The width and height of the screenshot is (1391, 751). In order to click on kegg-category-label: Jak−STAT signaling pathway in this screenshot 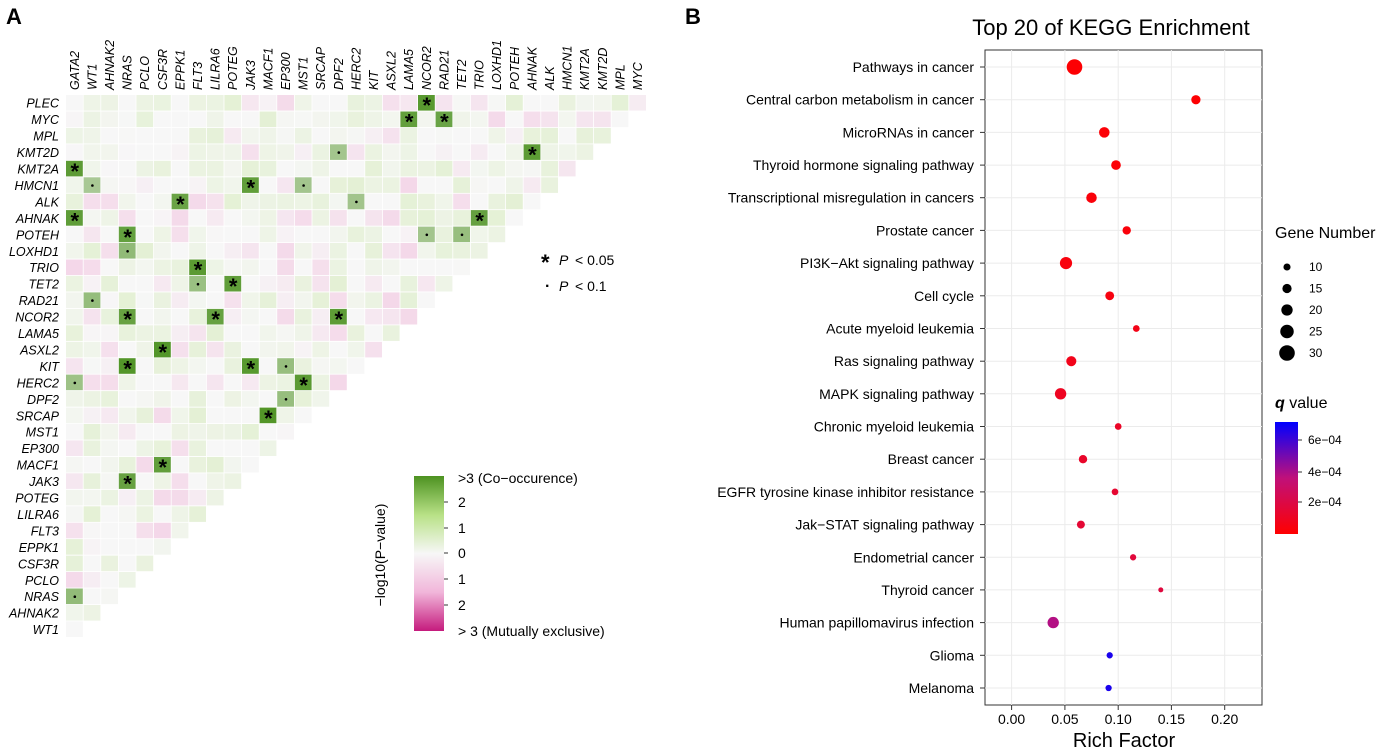, I will do `click(884, 525)`.